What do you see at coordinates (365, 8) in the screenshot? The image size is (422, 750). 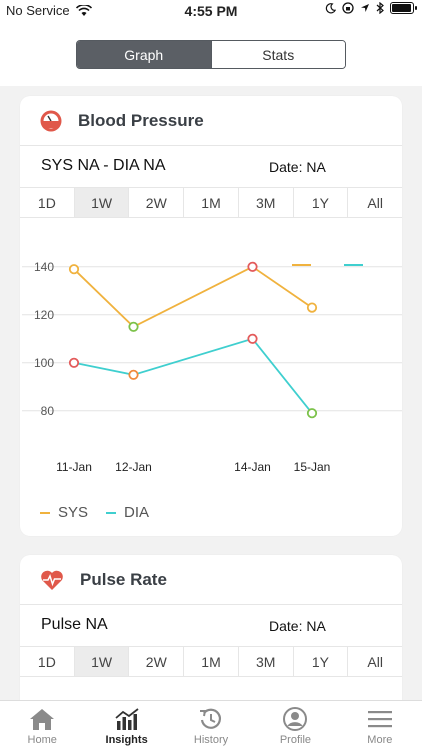 I see `location-icon` at bounding box center [365, 8].